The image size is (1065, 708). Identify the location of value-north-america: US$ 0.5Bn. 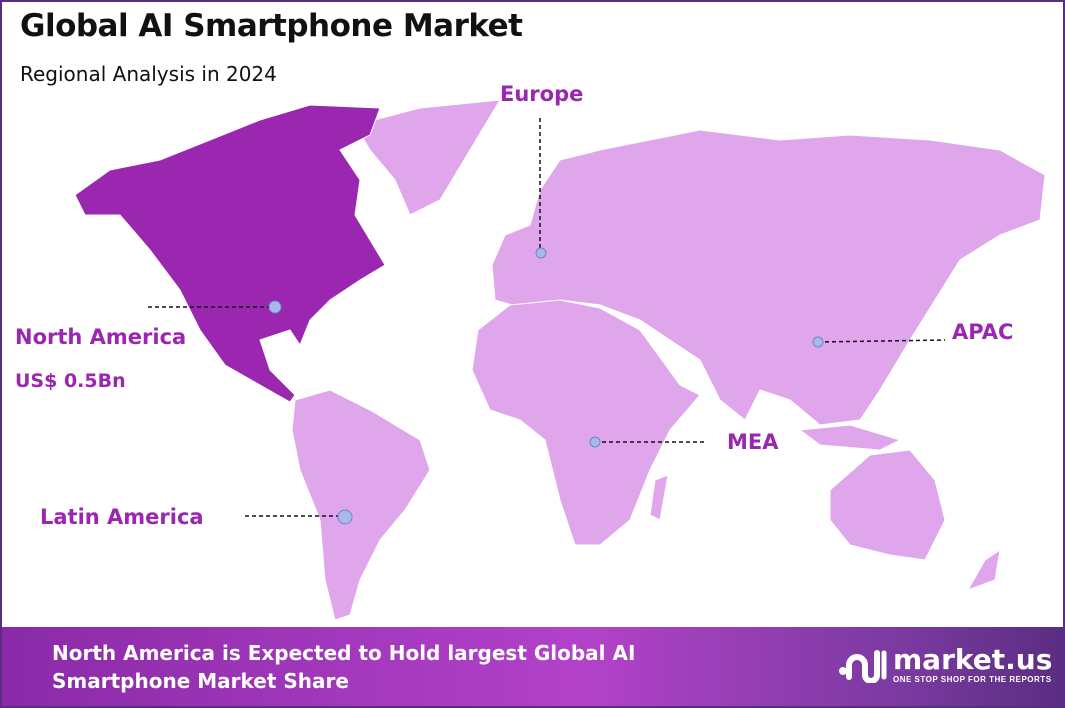
(70, 381).